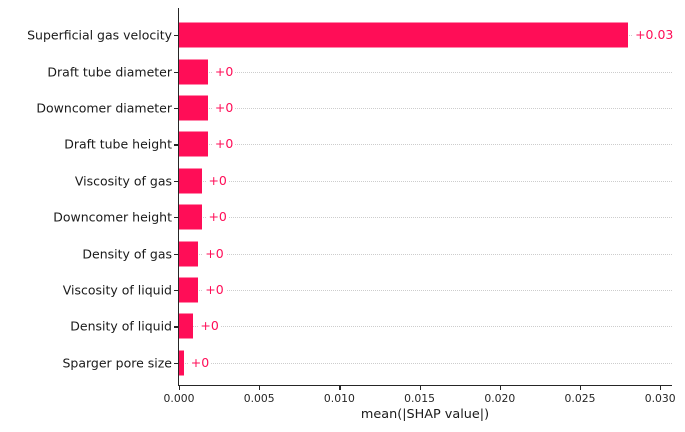 Image resolution: width=685 pixels, height=432 pixels. What do you see at coordinates (99, 35) in the screenshot?
I see `category-label: Superficial gas velocity` at bounding box center [99, 35].